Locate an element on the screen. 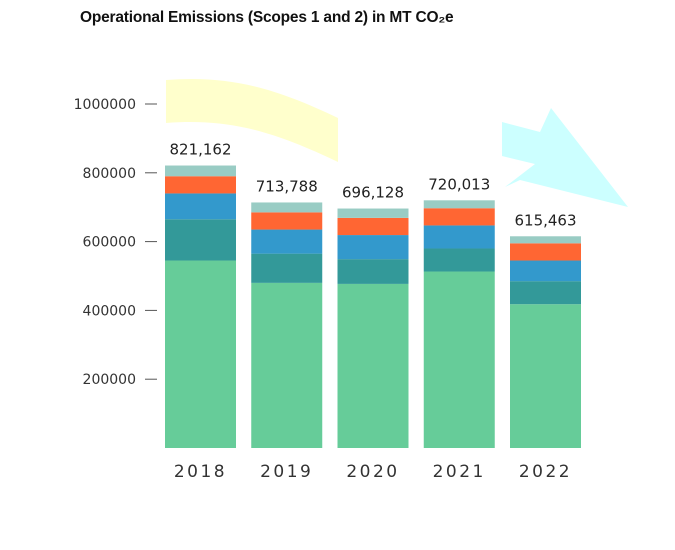 This screenshot has height=550, width=675. y-tick-label: 1000000 is located at coordinates (105, 105).